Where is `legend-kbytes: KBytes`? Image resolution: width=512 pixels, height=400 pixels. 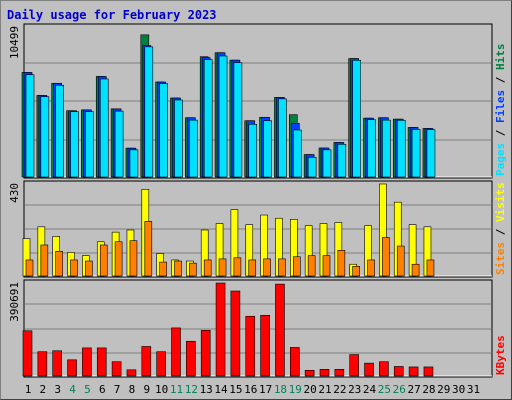
legend-kbytes: KBytes is located at coordinates (500, 355).